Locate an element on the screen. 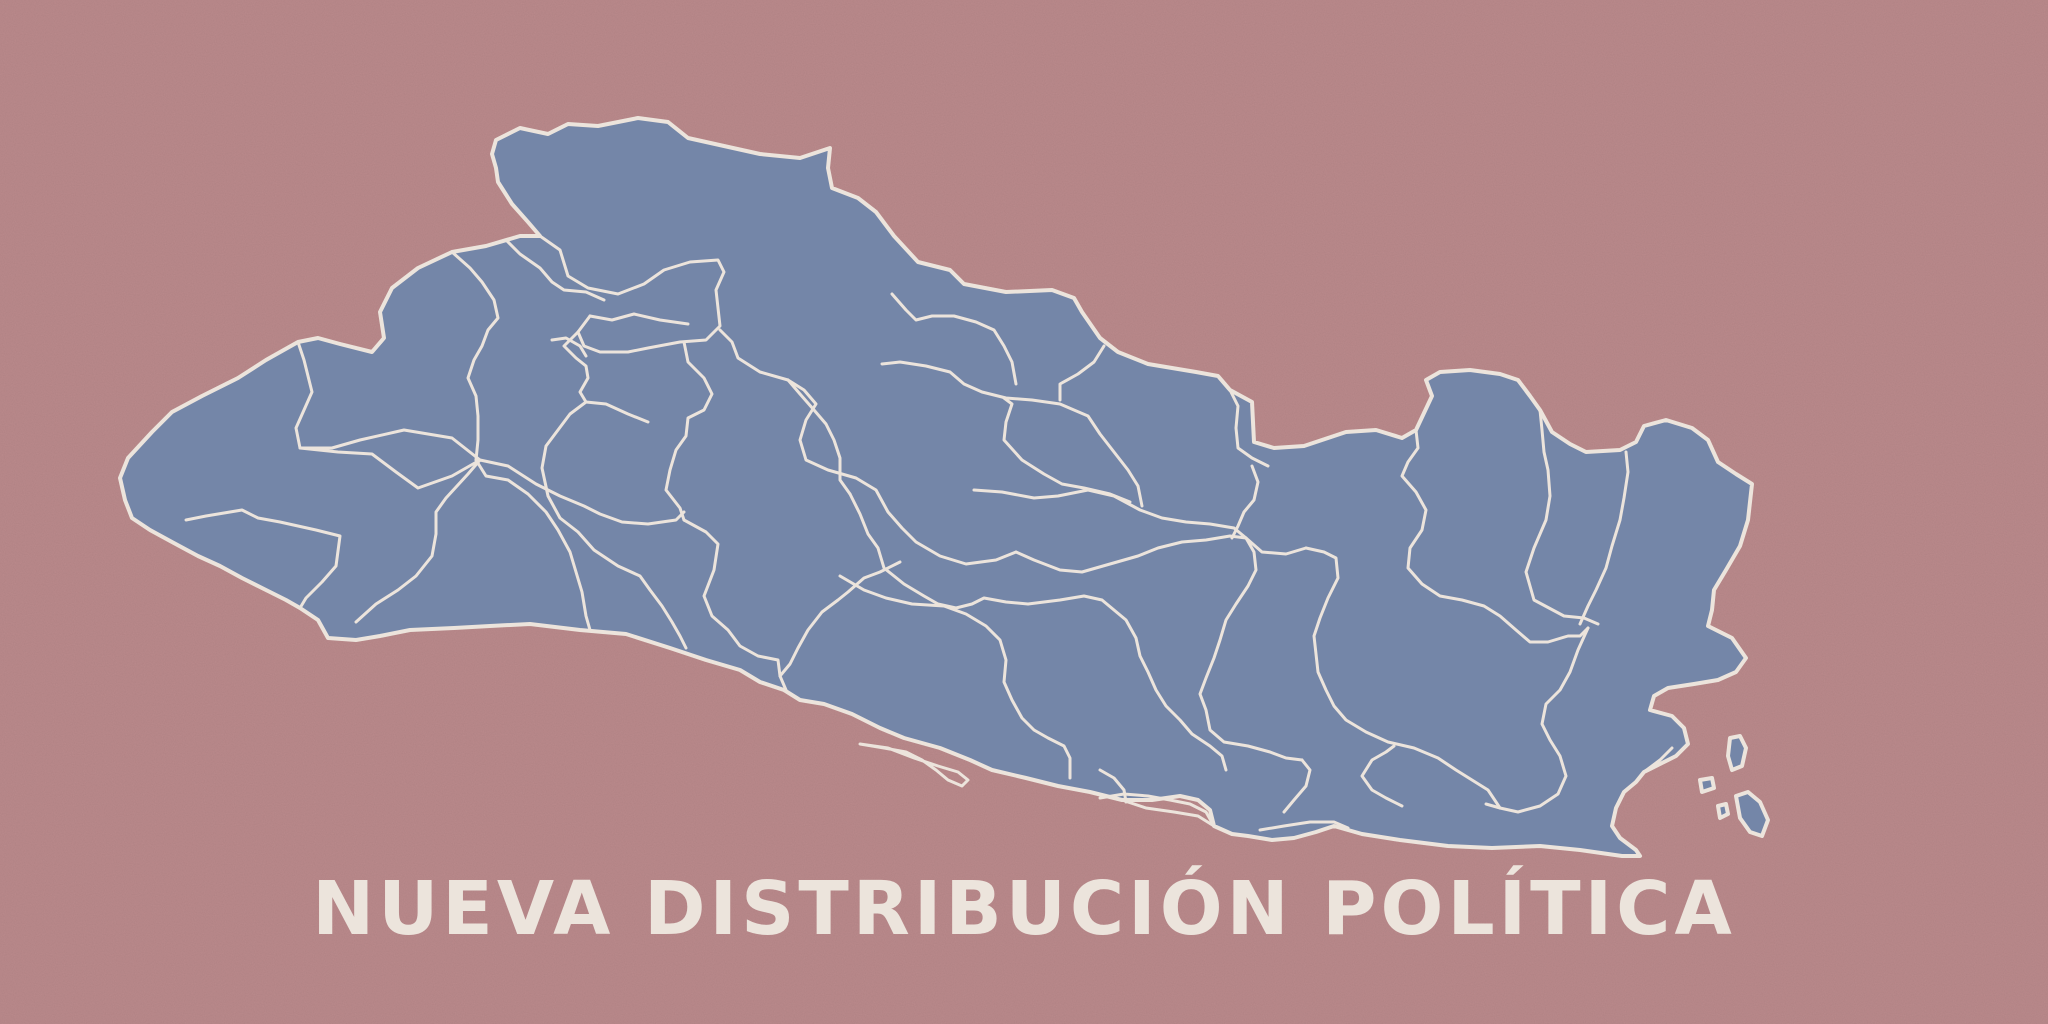 Image resolution: width=2048 pixels, height=1024 pixels. coastal-islands is located at coordinates (1734, 786).